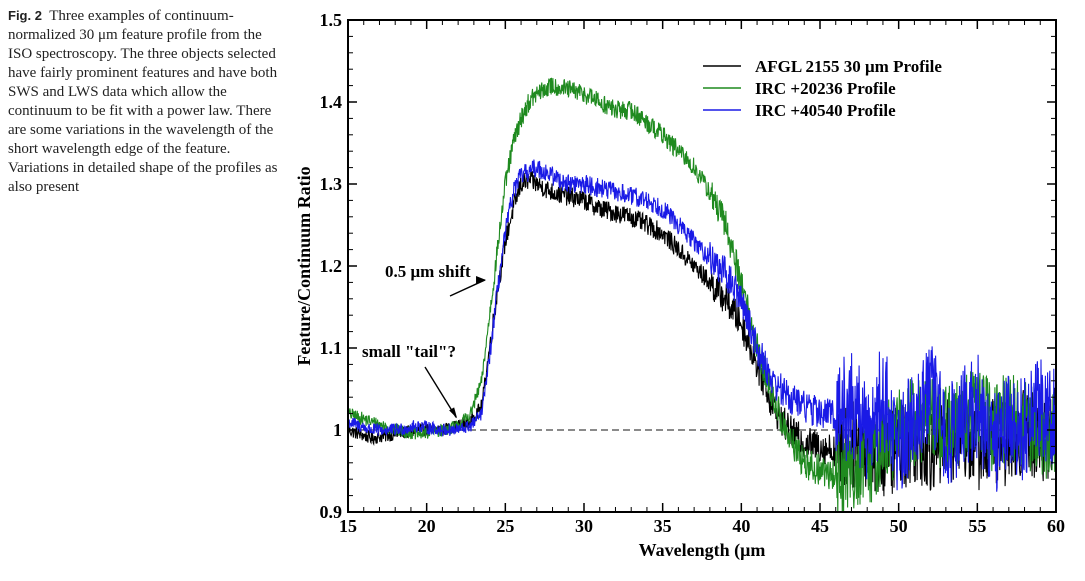 The width and height of the screenshot is (1085, 581). I want to click on y-tick-label: 1.5, so click(331, 20).